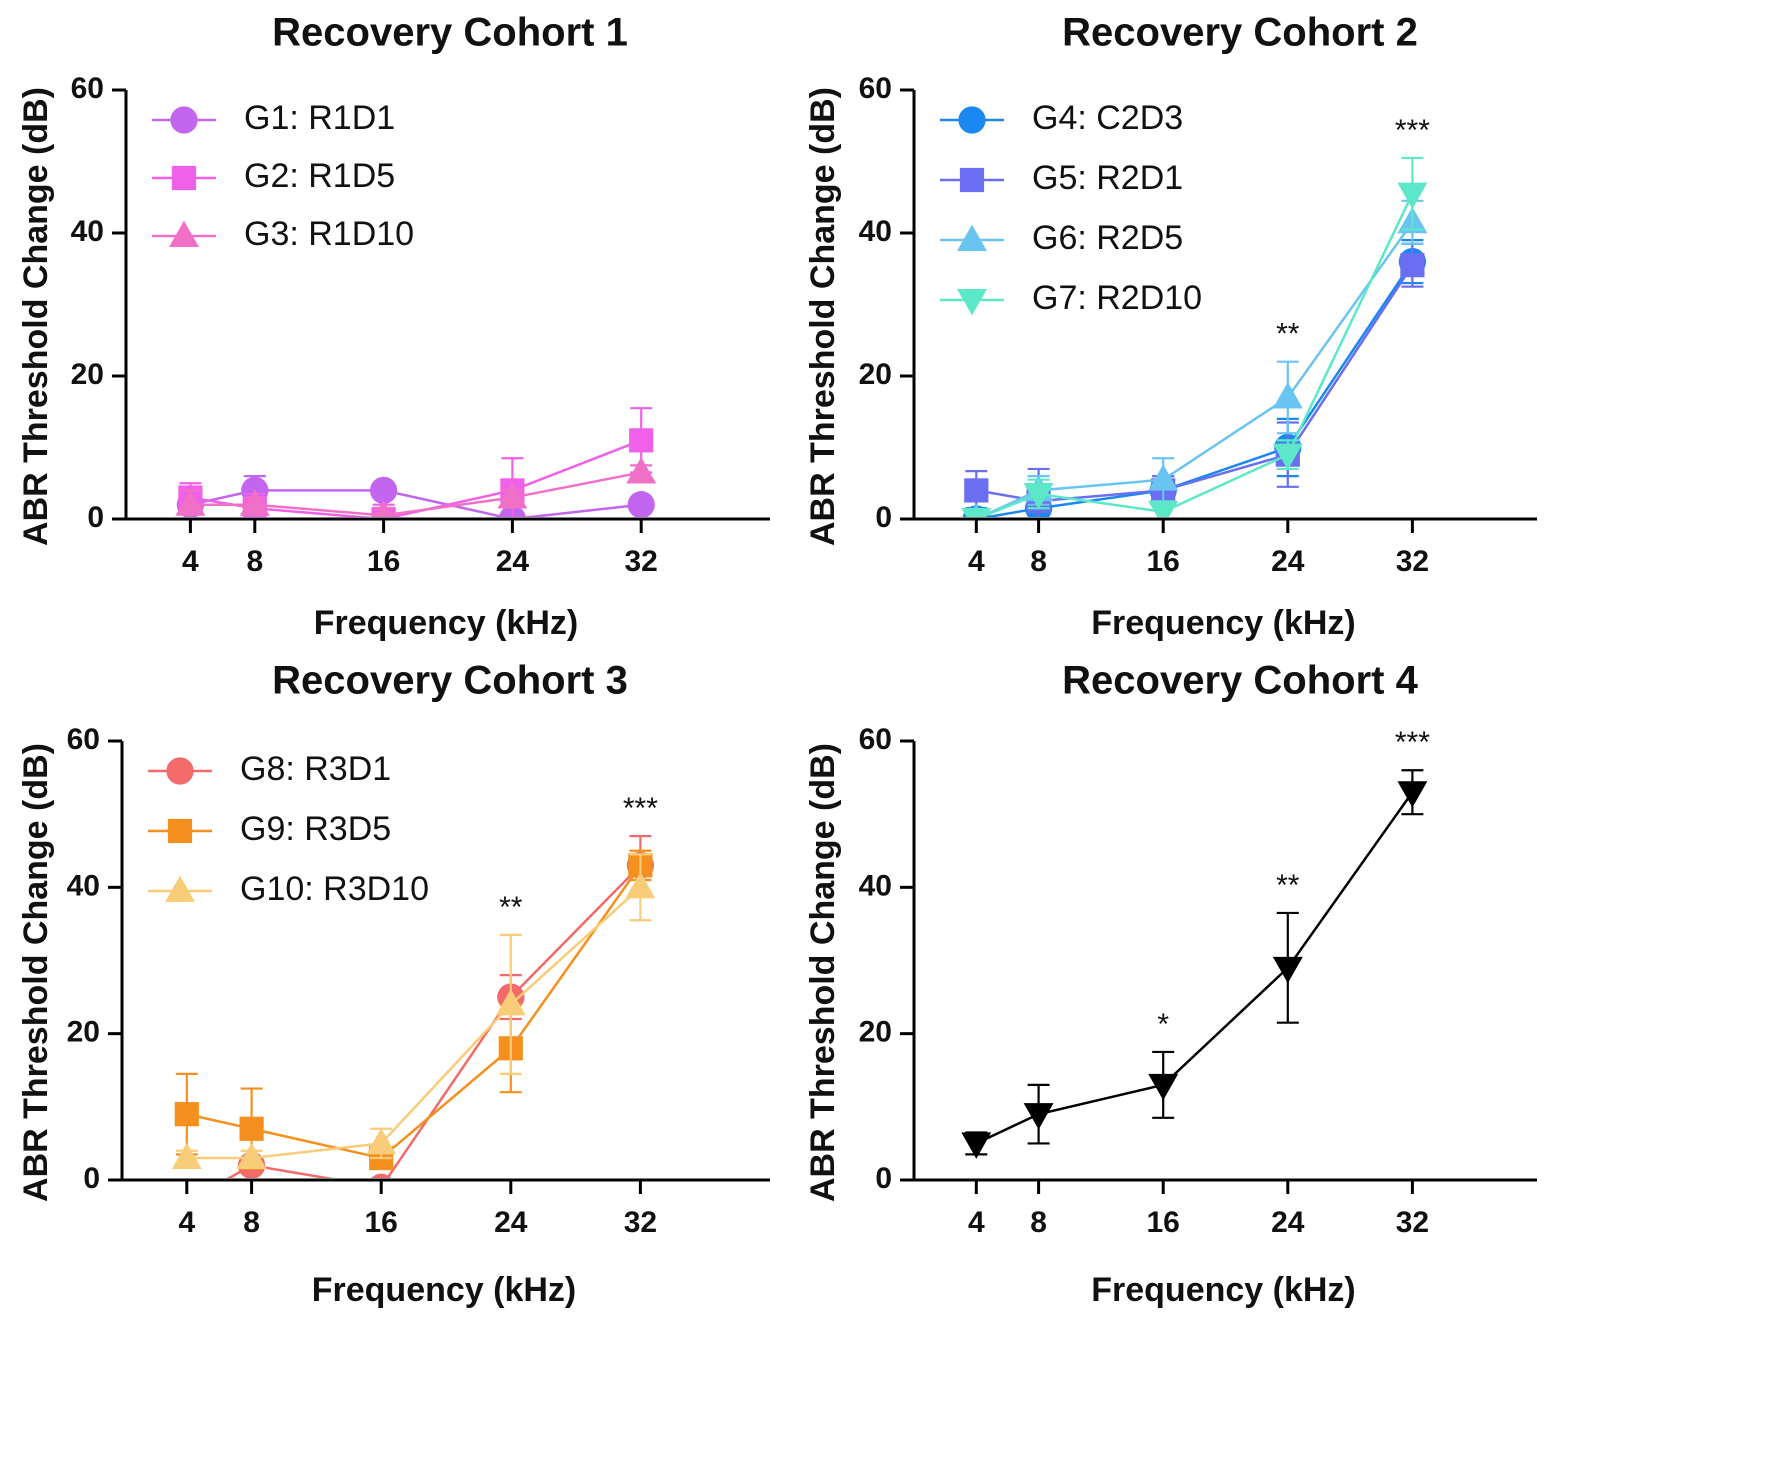 This screenshot has width=1770, height=1468. I want to click on legend: G1: R1D1 G2: R1D5 G3: R1D10, so click(283, 176).